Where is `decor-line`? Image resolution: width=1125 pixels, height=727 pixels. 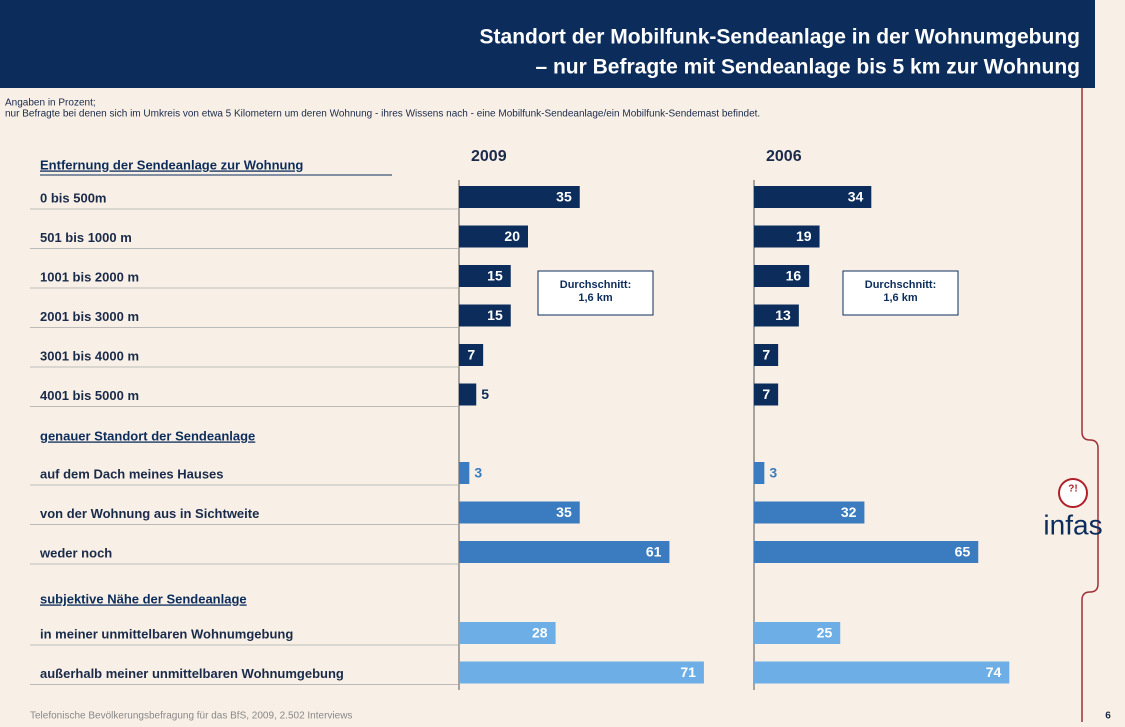 decor-line is located at coordinates (1090, 405).